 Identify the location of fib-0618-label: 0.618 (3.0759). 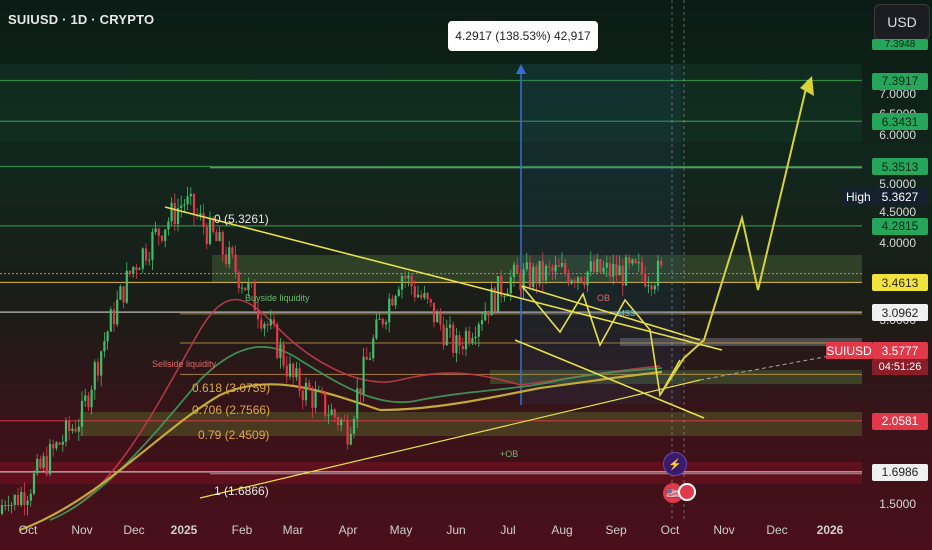
(231, 388).